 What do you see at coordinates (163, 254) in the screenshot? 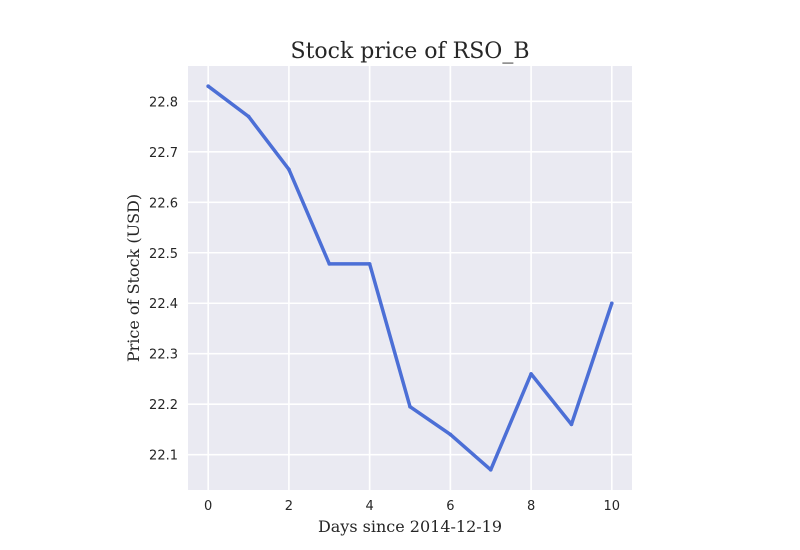
I see `y-tick-label: 22.5` at bounding box center [163, 254].